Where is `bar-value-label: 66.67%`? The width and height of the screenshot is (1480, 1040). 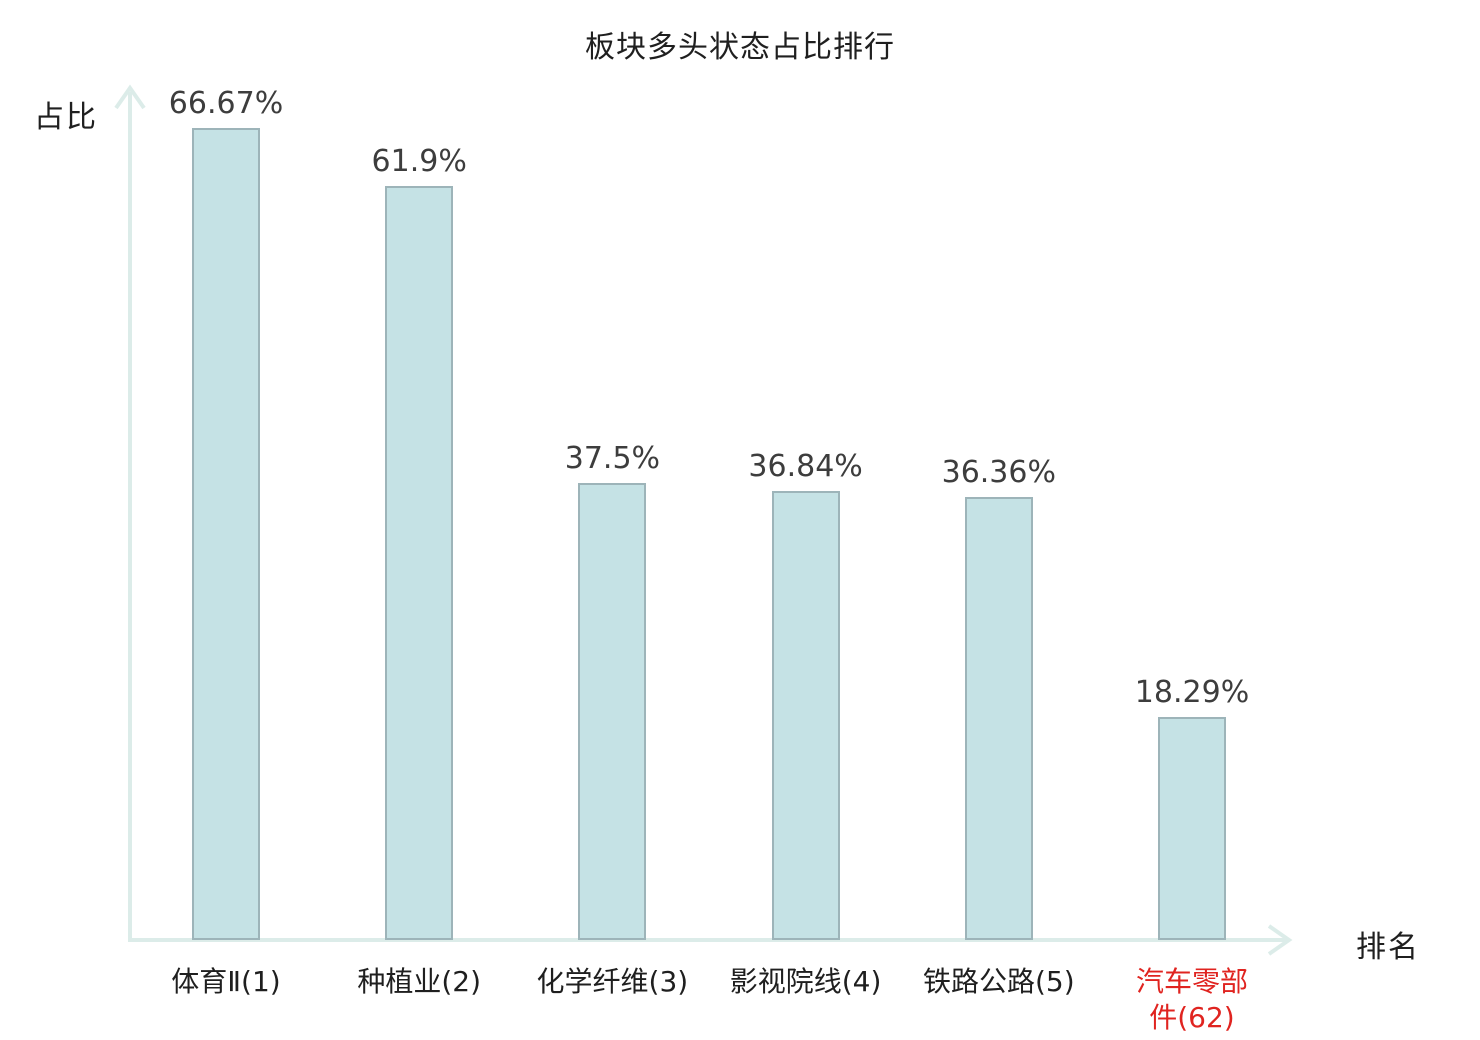 bar-value-label: 66.67% is located at coordinates (226, 103).